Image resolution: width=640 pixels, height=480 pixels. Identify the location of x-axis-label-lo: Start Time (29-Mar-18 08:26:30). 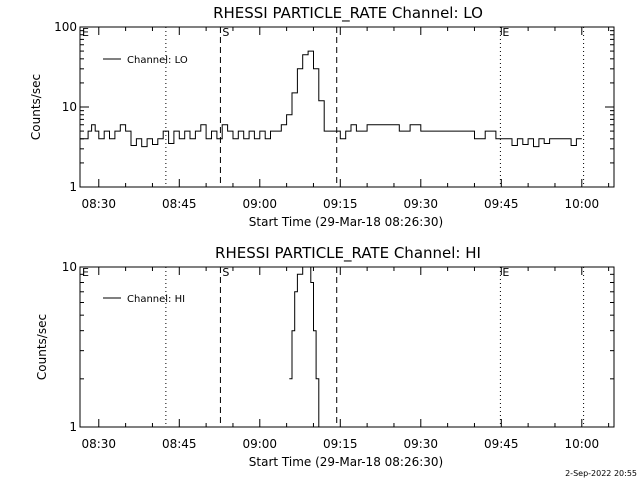
(346, 222).